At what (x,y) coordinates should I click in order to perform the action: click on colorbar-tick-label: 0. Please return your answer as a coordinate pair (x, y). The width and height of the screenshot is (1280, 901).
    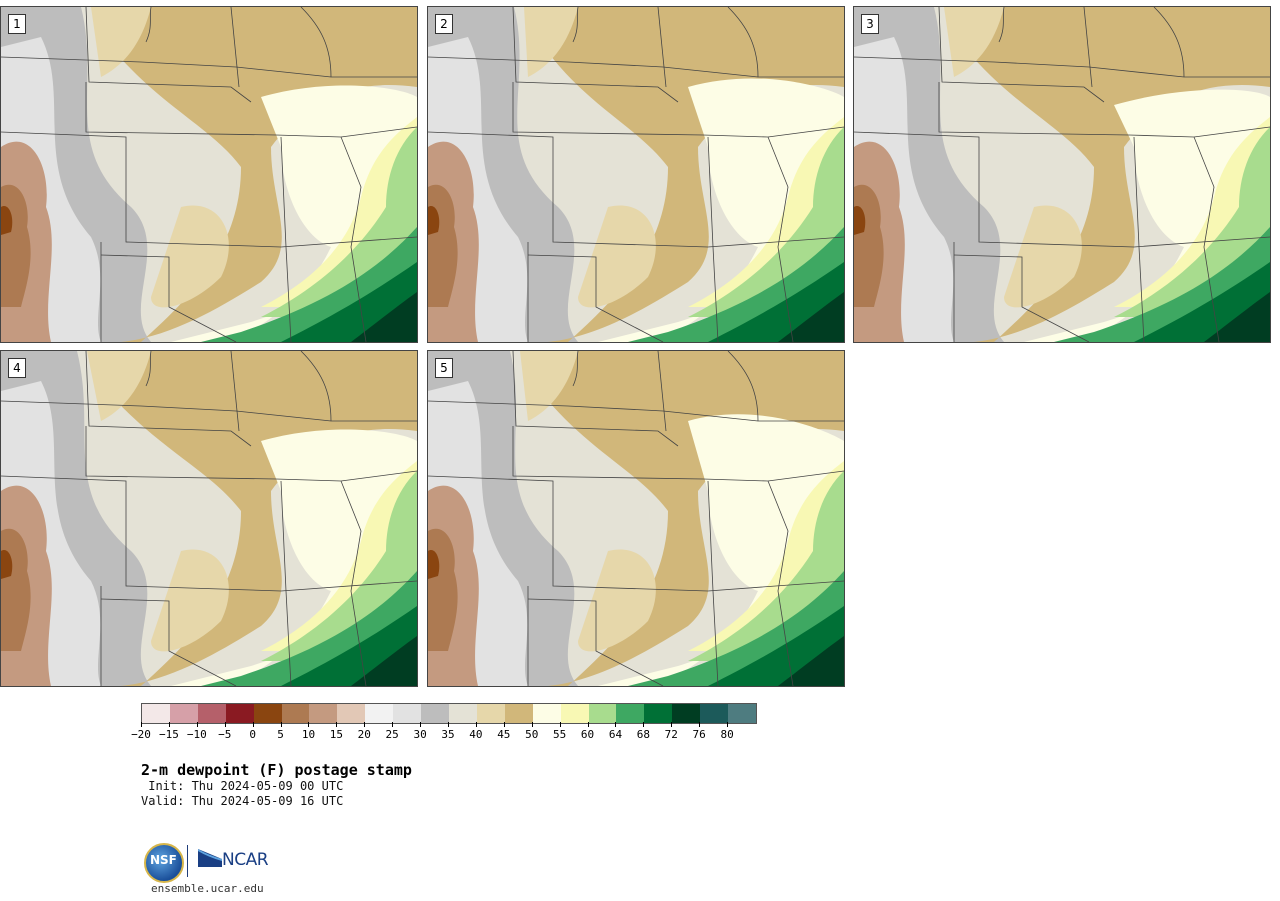
    Looking at the image, I should click on (252, 734).